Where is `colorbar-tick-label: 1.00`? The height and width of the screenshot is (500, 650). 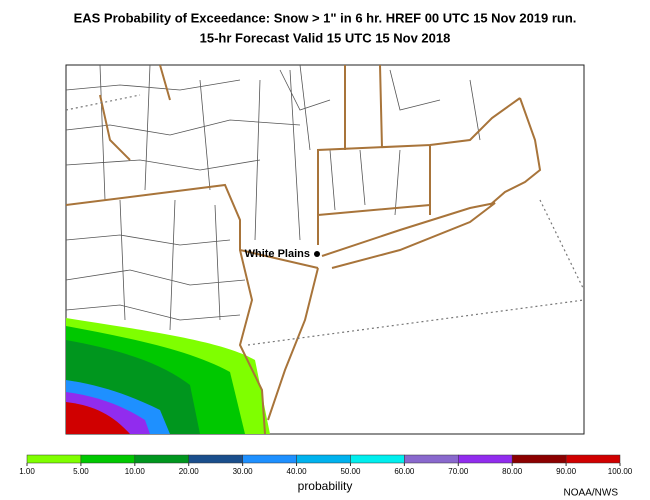
colorbar-tick-label: 1.00 is located at coordinates (27, 471).